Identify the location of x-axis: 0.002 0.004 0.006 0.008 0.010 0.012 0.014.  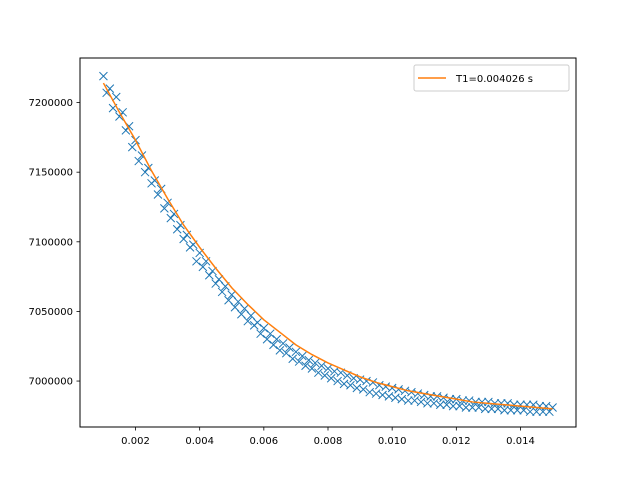
(328, 437).